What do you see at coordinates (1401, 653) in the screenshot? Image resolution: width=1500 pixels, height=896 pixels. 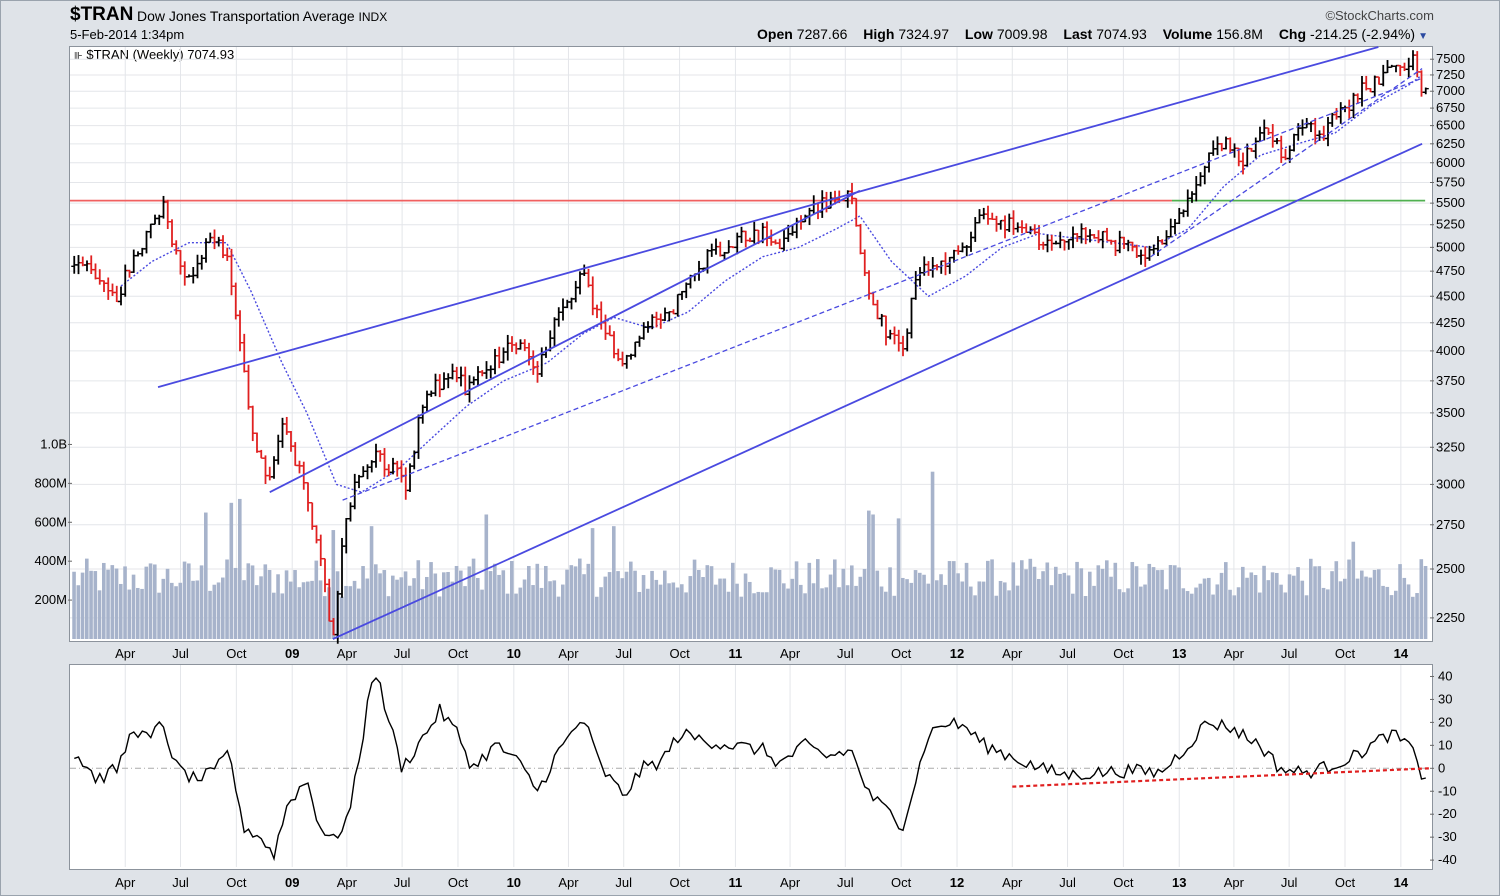 I see `x-tick-label: 14` at bounding box center [1401, 653].